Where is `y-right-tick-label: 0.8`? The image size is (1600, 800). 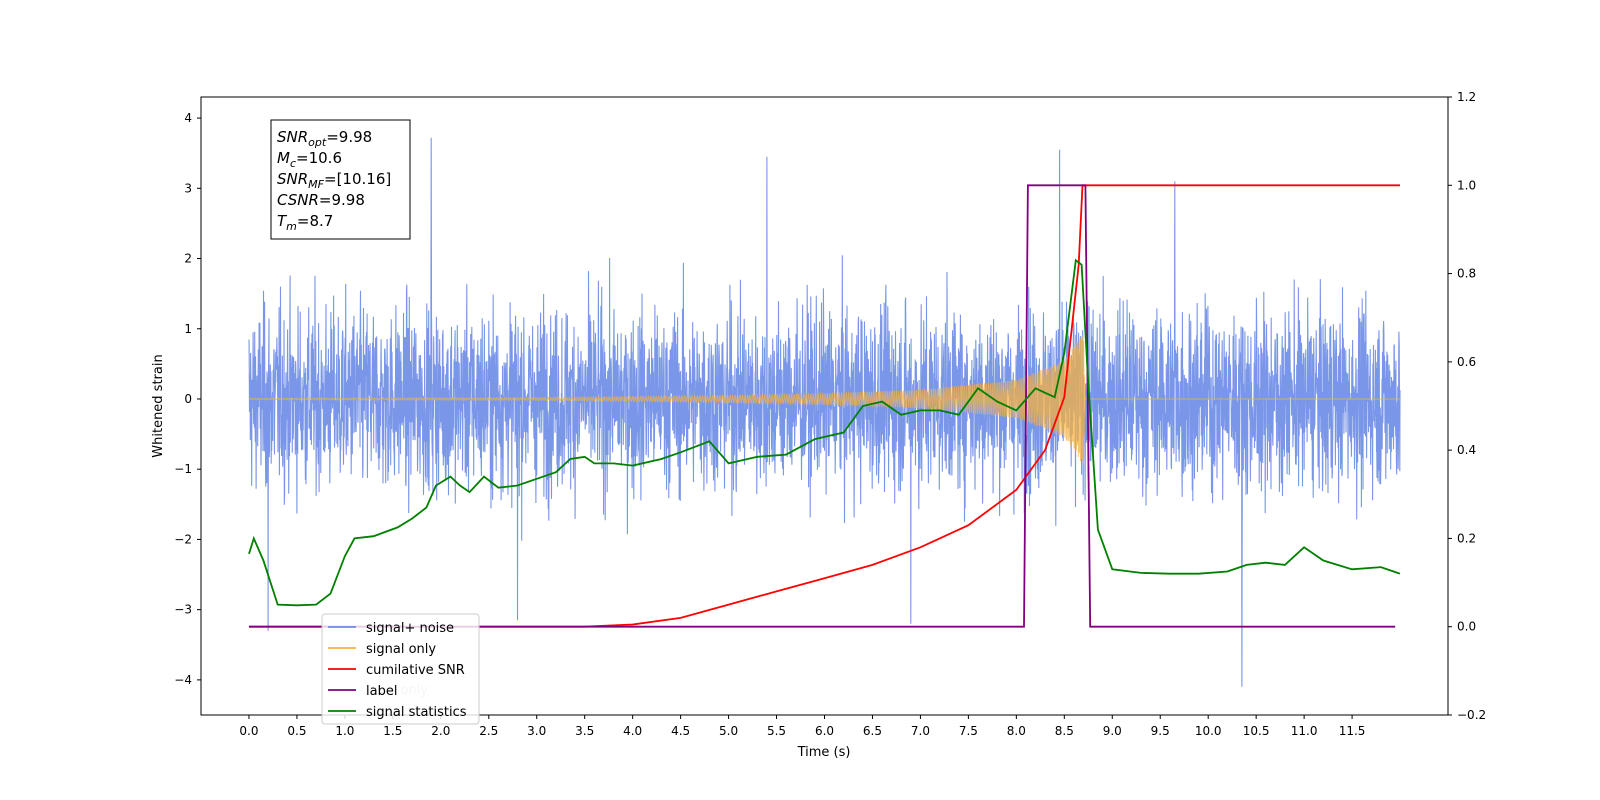 y-right-tick-label: 0.8 is located at coordinates (1466, 274).